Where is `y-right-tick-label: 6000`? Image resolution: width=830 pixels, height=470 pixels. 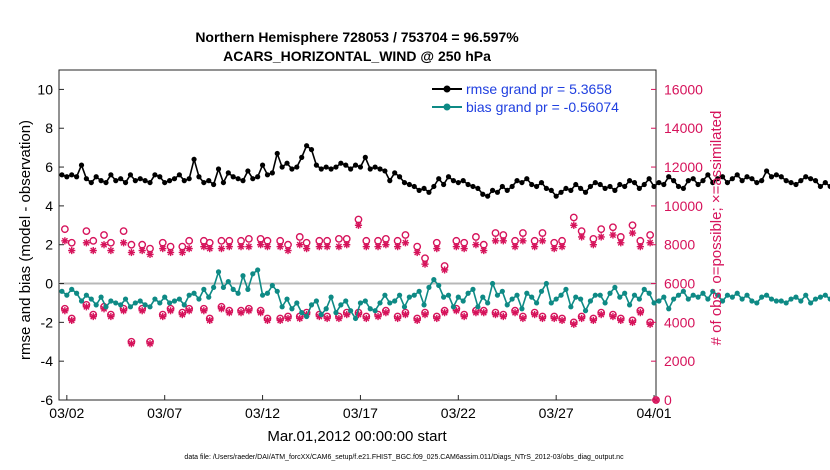
y-right-tick-label: 6000 is located at coordinates (679, 284).